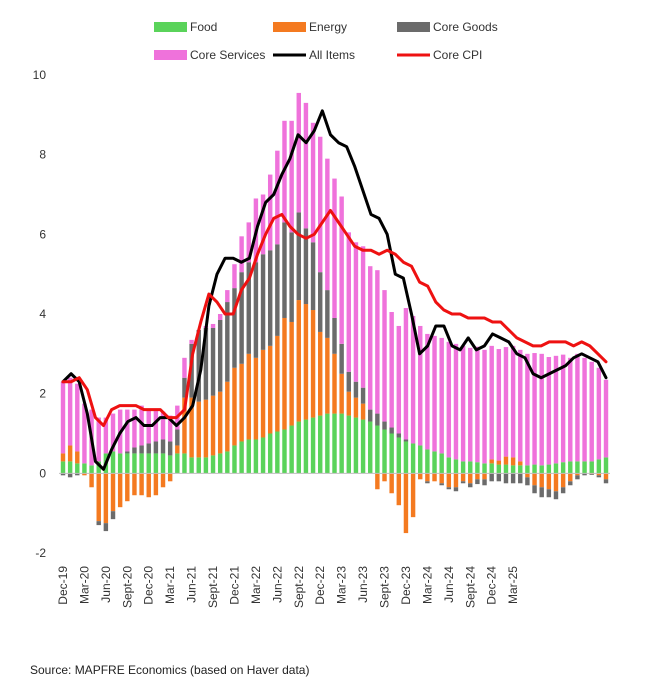 The height and width of the screenshot is (695, 662). I want to click on legend-label-energy: Energy, so click(328, 27).